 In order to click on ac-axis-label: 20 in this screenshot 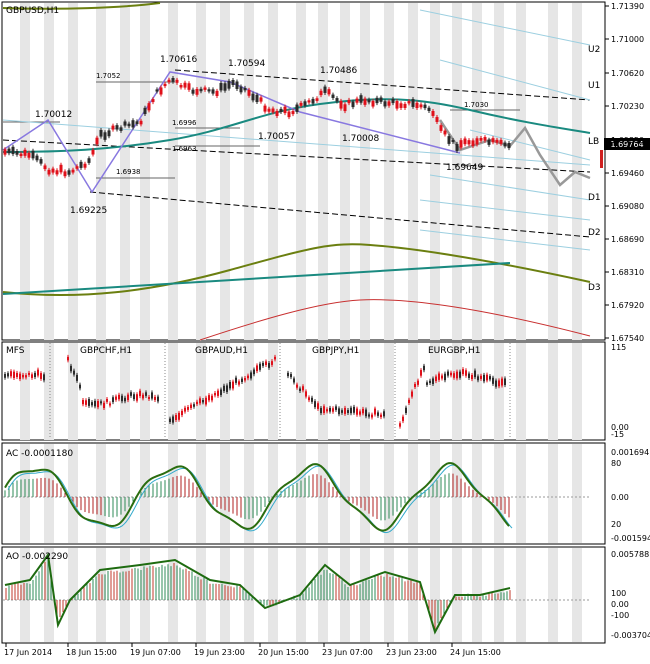, I will do `click(616, 524)`.